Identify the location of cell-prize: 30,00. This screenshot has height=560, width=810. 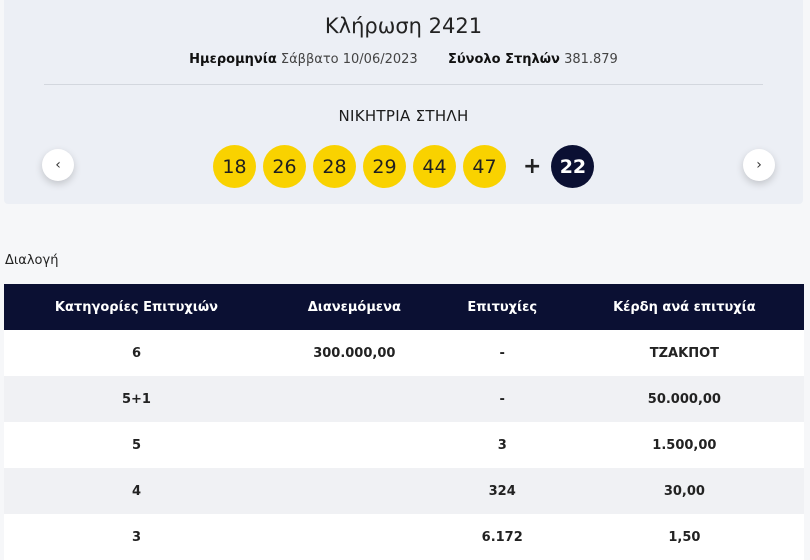
(684, 491).